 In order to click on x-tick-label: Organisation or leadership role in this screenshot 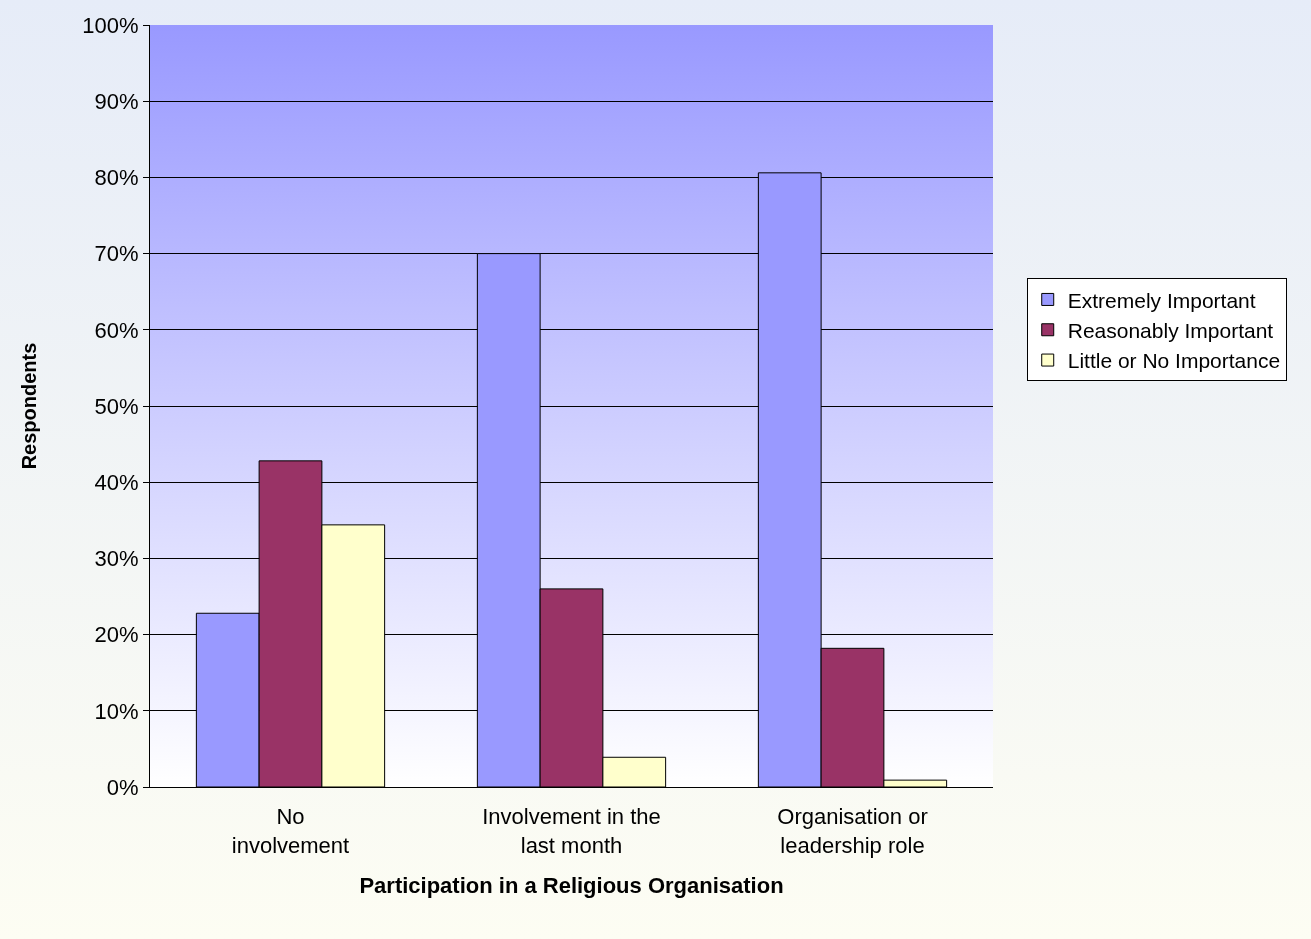, I will do `click(852, 831)`.